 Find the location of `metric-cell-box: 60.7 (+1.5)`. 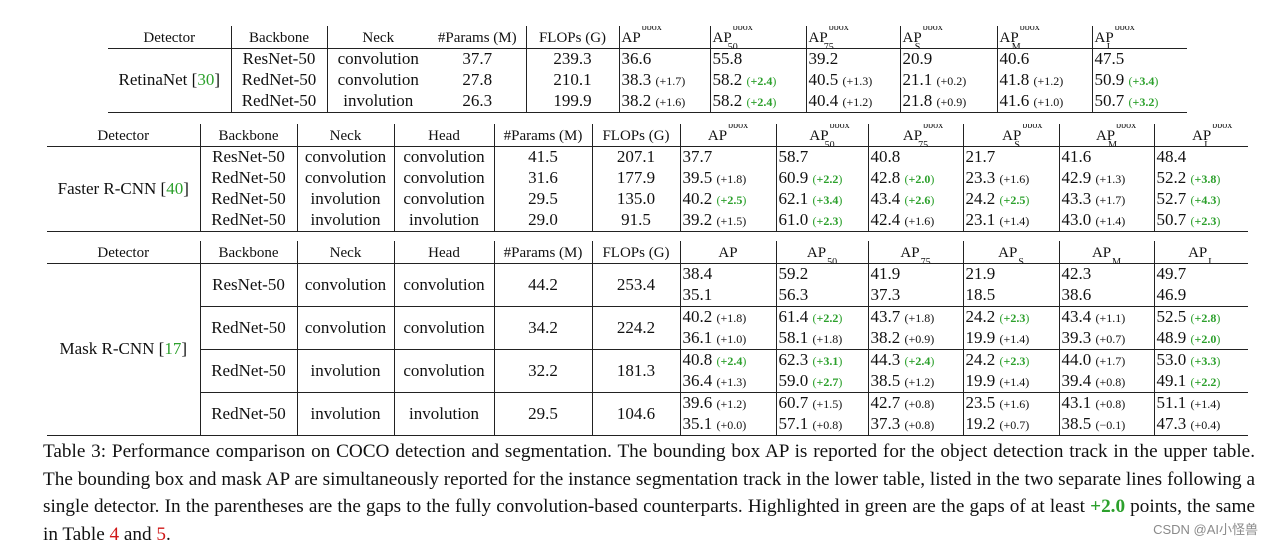

metric-cell-box: 60.7 (+1.5) is located at coordinates (821, 402).